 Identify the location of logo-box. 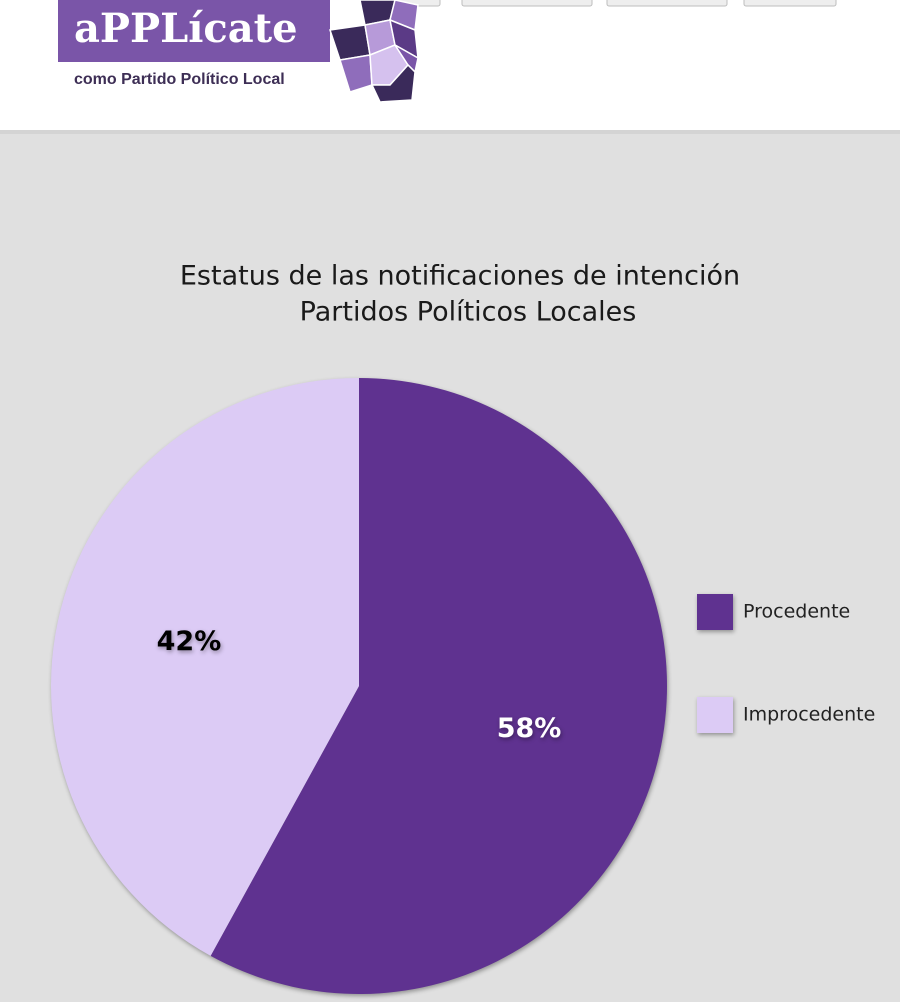
(194, 31).